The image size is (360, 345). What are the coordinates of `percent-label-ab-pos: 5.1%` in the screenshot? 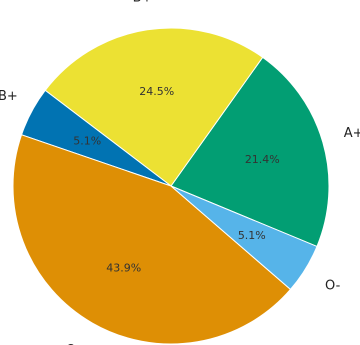 It's located at (87, 140).